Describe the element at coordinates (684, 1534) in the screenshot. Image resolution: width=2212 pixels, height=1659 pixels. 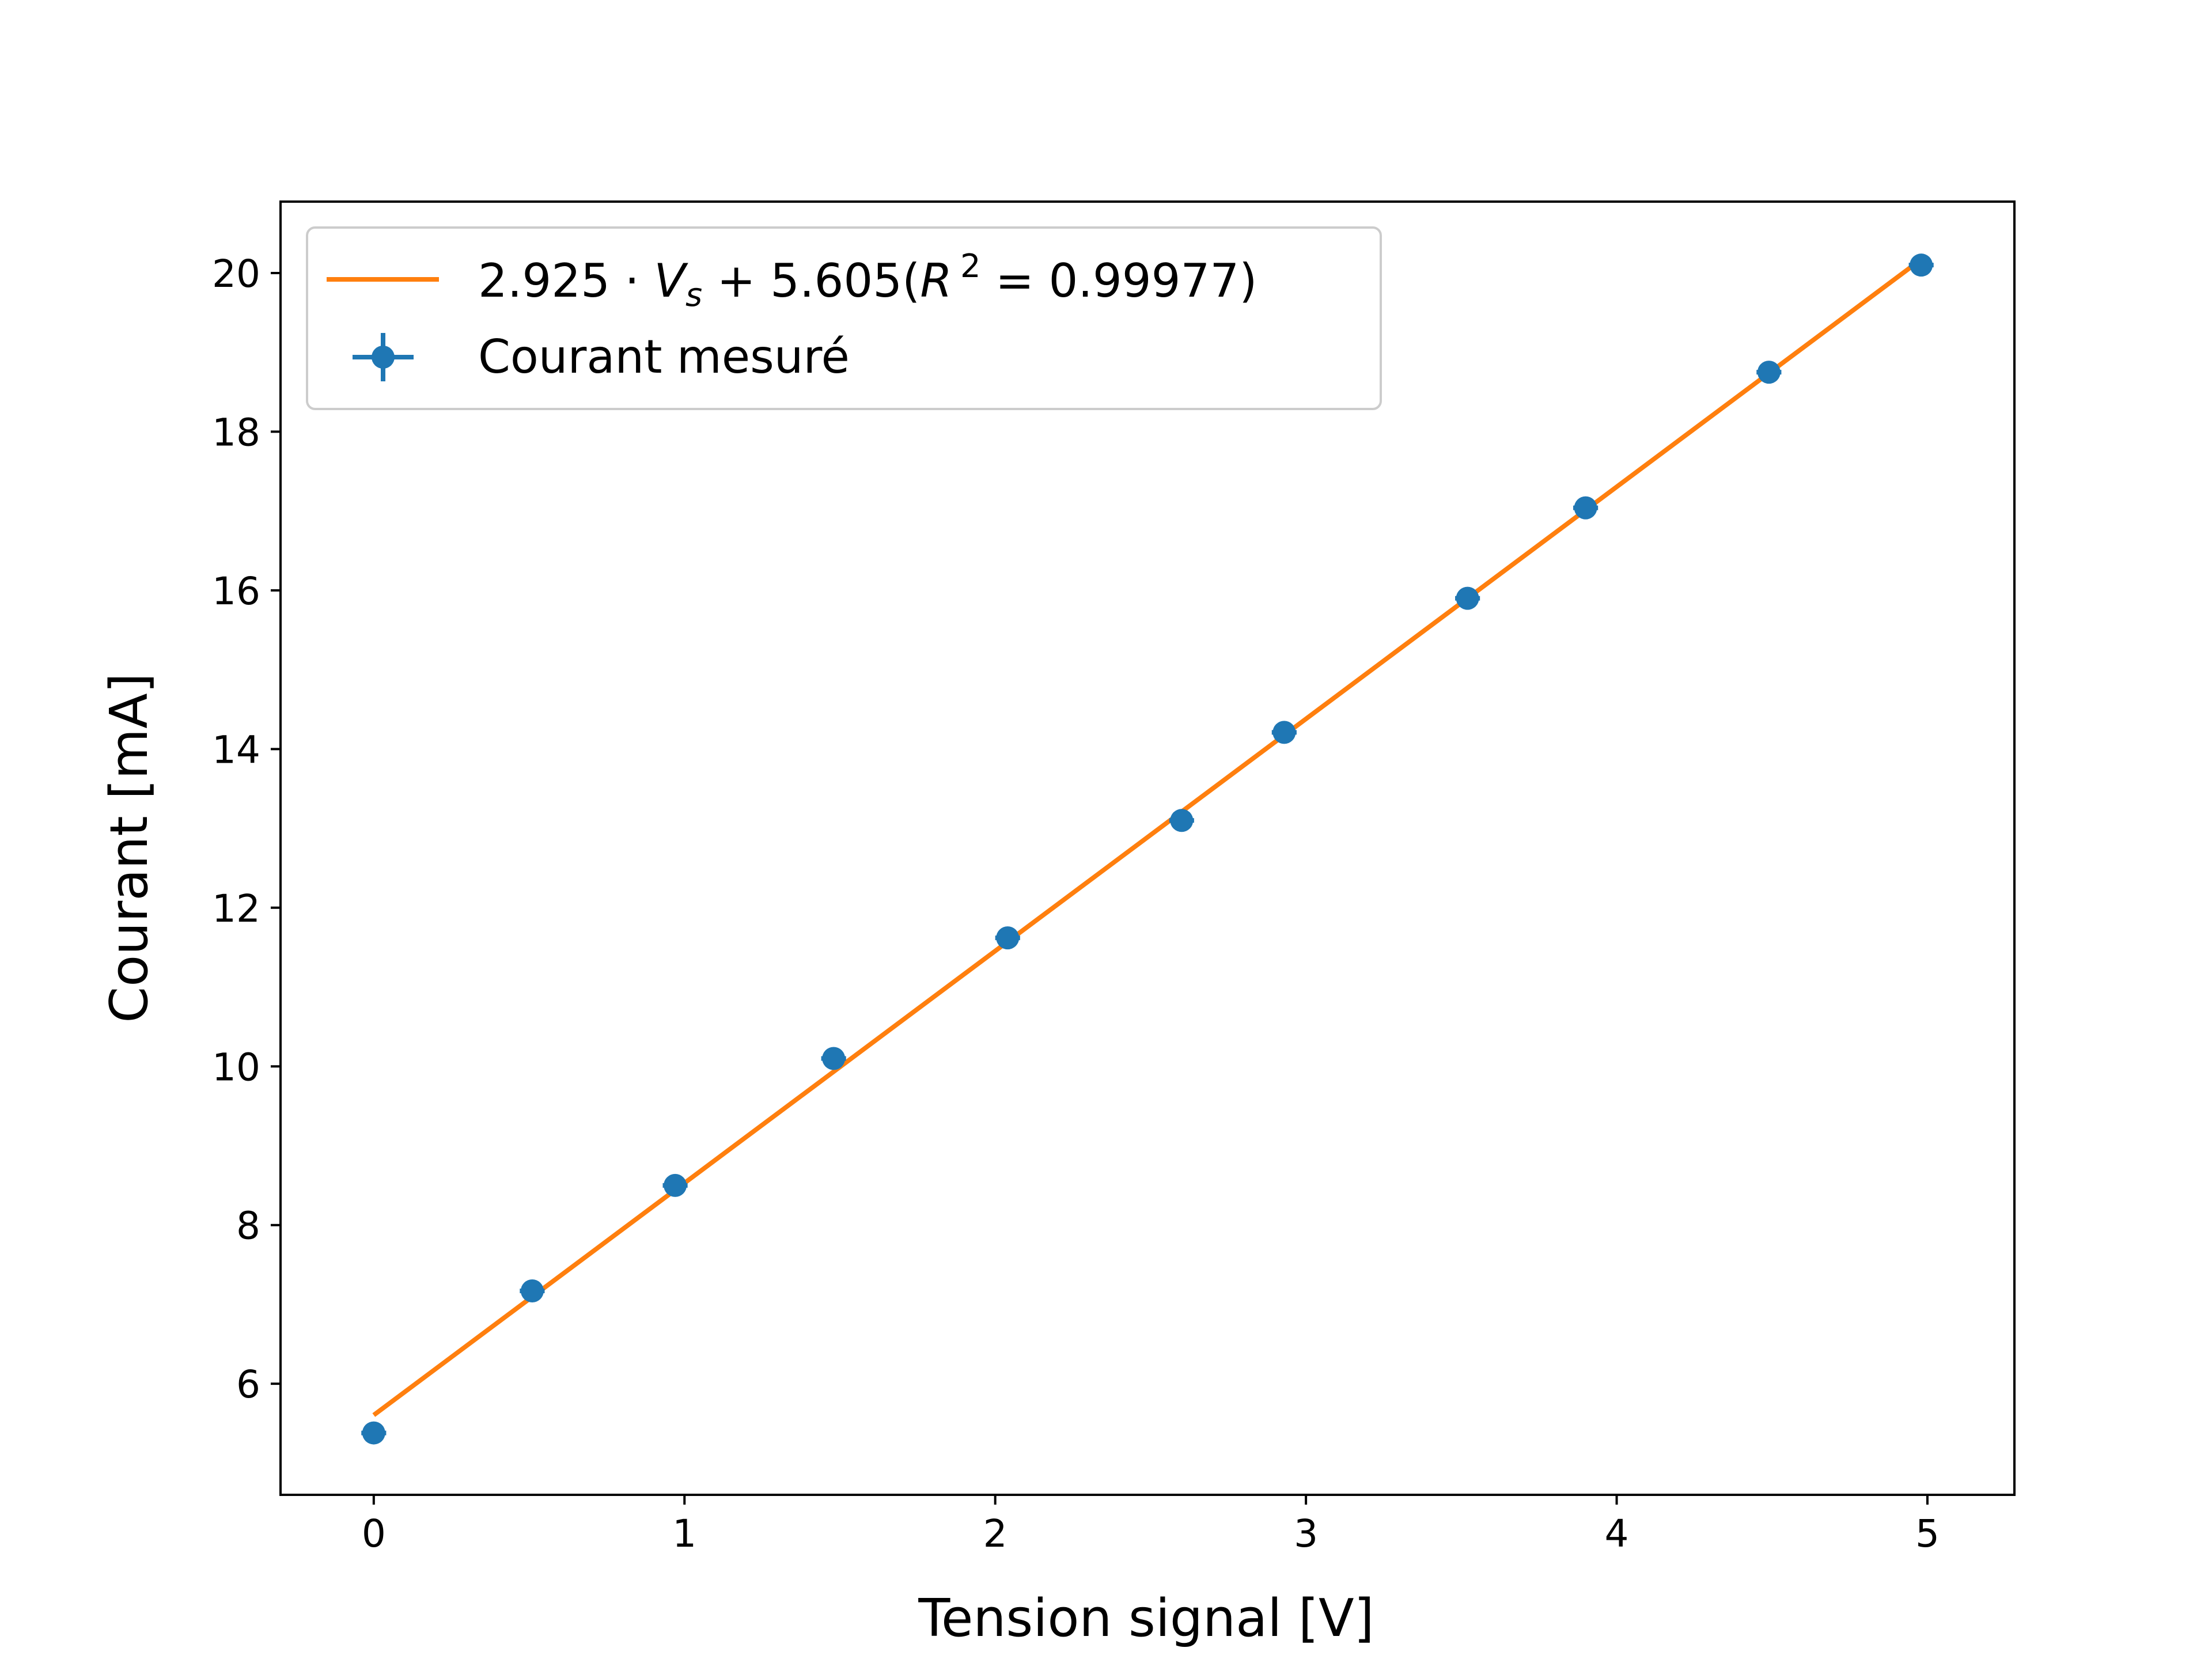
I see `x-tick-label: 1` at that location.